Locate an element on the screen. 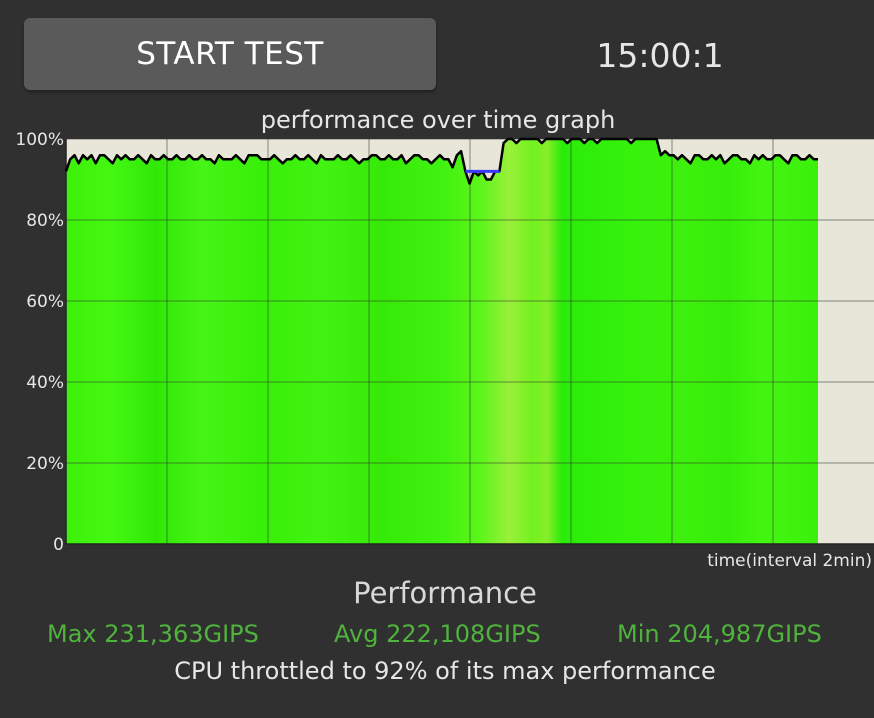 This screenshot has width=874, height=718. y-tick-label: 40% is located at coordinates (45, 383).